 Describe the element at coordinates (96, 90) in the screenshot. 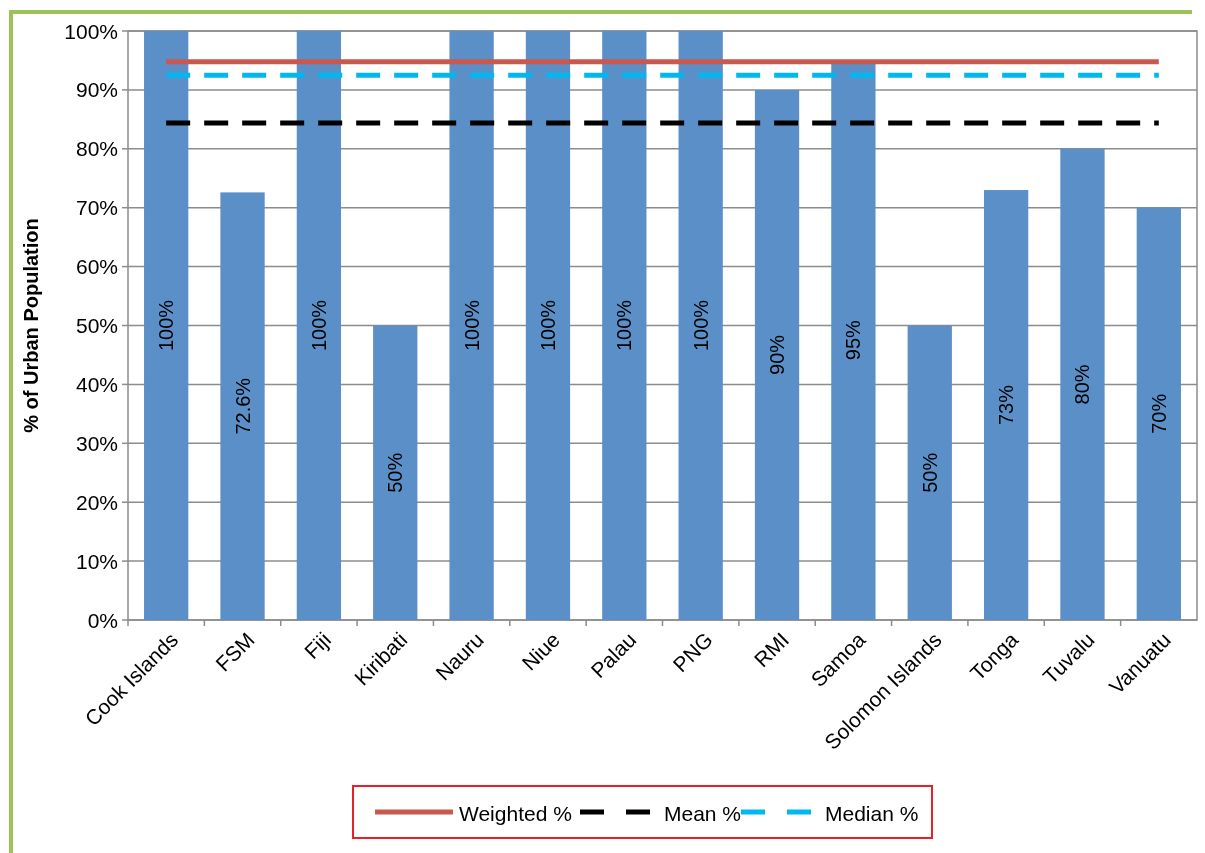

I see `y-tick-label: 90%` at that location.